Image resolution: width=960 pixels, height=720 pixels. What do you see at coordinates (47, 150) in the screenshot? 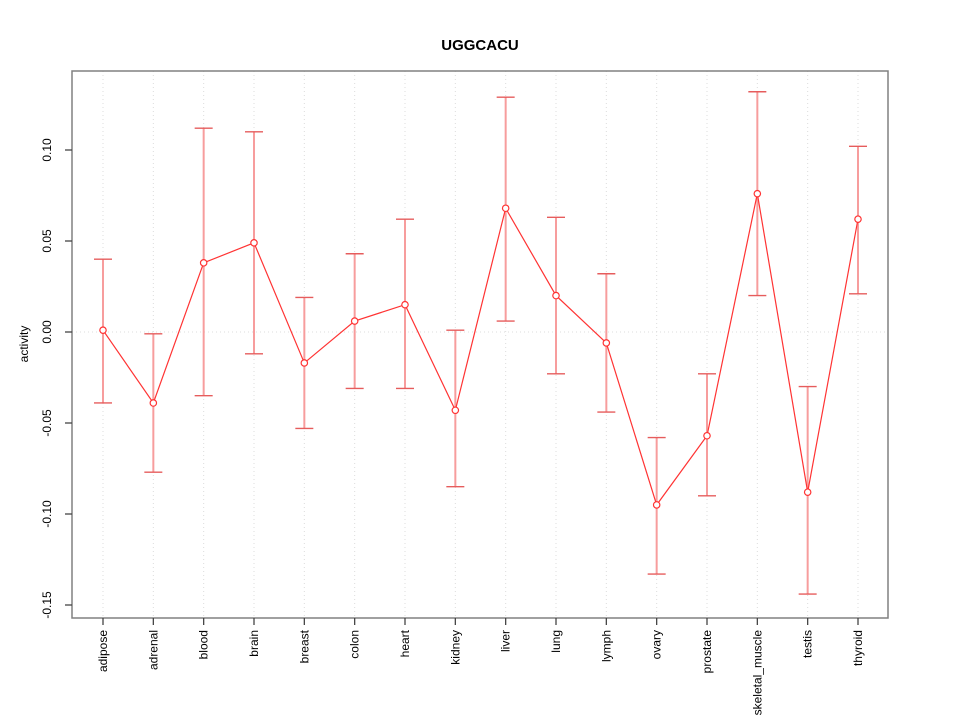
I see `y-tick-label-0.10: 0.10` at bounding box center [47, 150].